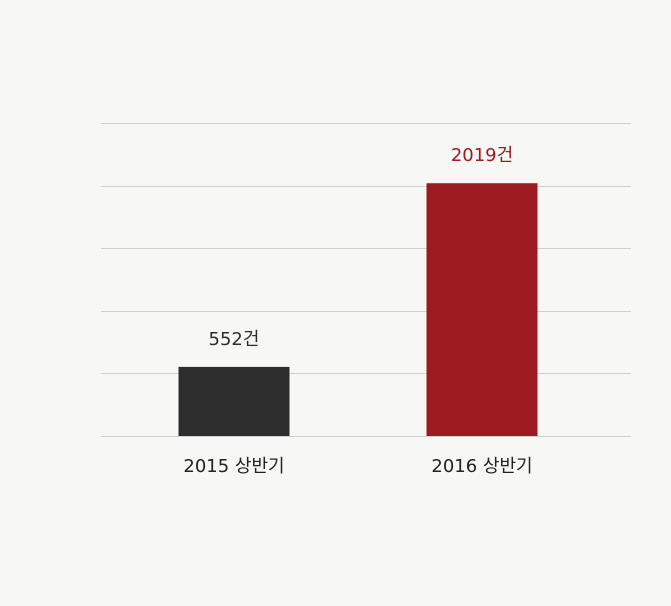 This screenshot has width=671, height=606. I want to click on x-tick-label: 2015 상반기, so click(233, 466).